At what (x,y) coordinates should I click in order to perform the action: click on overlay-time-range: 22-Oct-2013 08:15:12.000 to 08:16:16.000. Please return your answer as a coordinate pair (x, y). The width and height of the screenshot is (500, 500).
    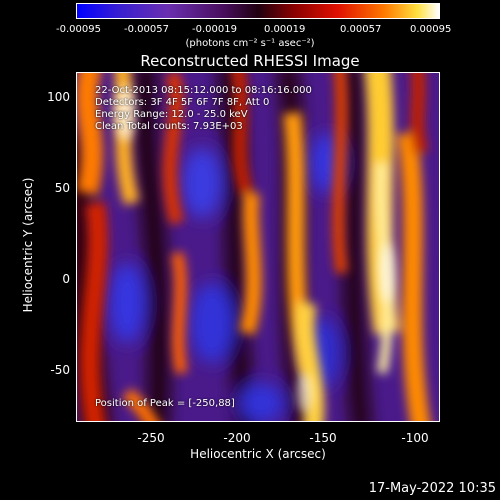
    Looking at the image, I should click on (203, 90).